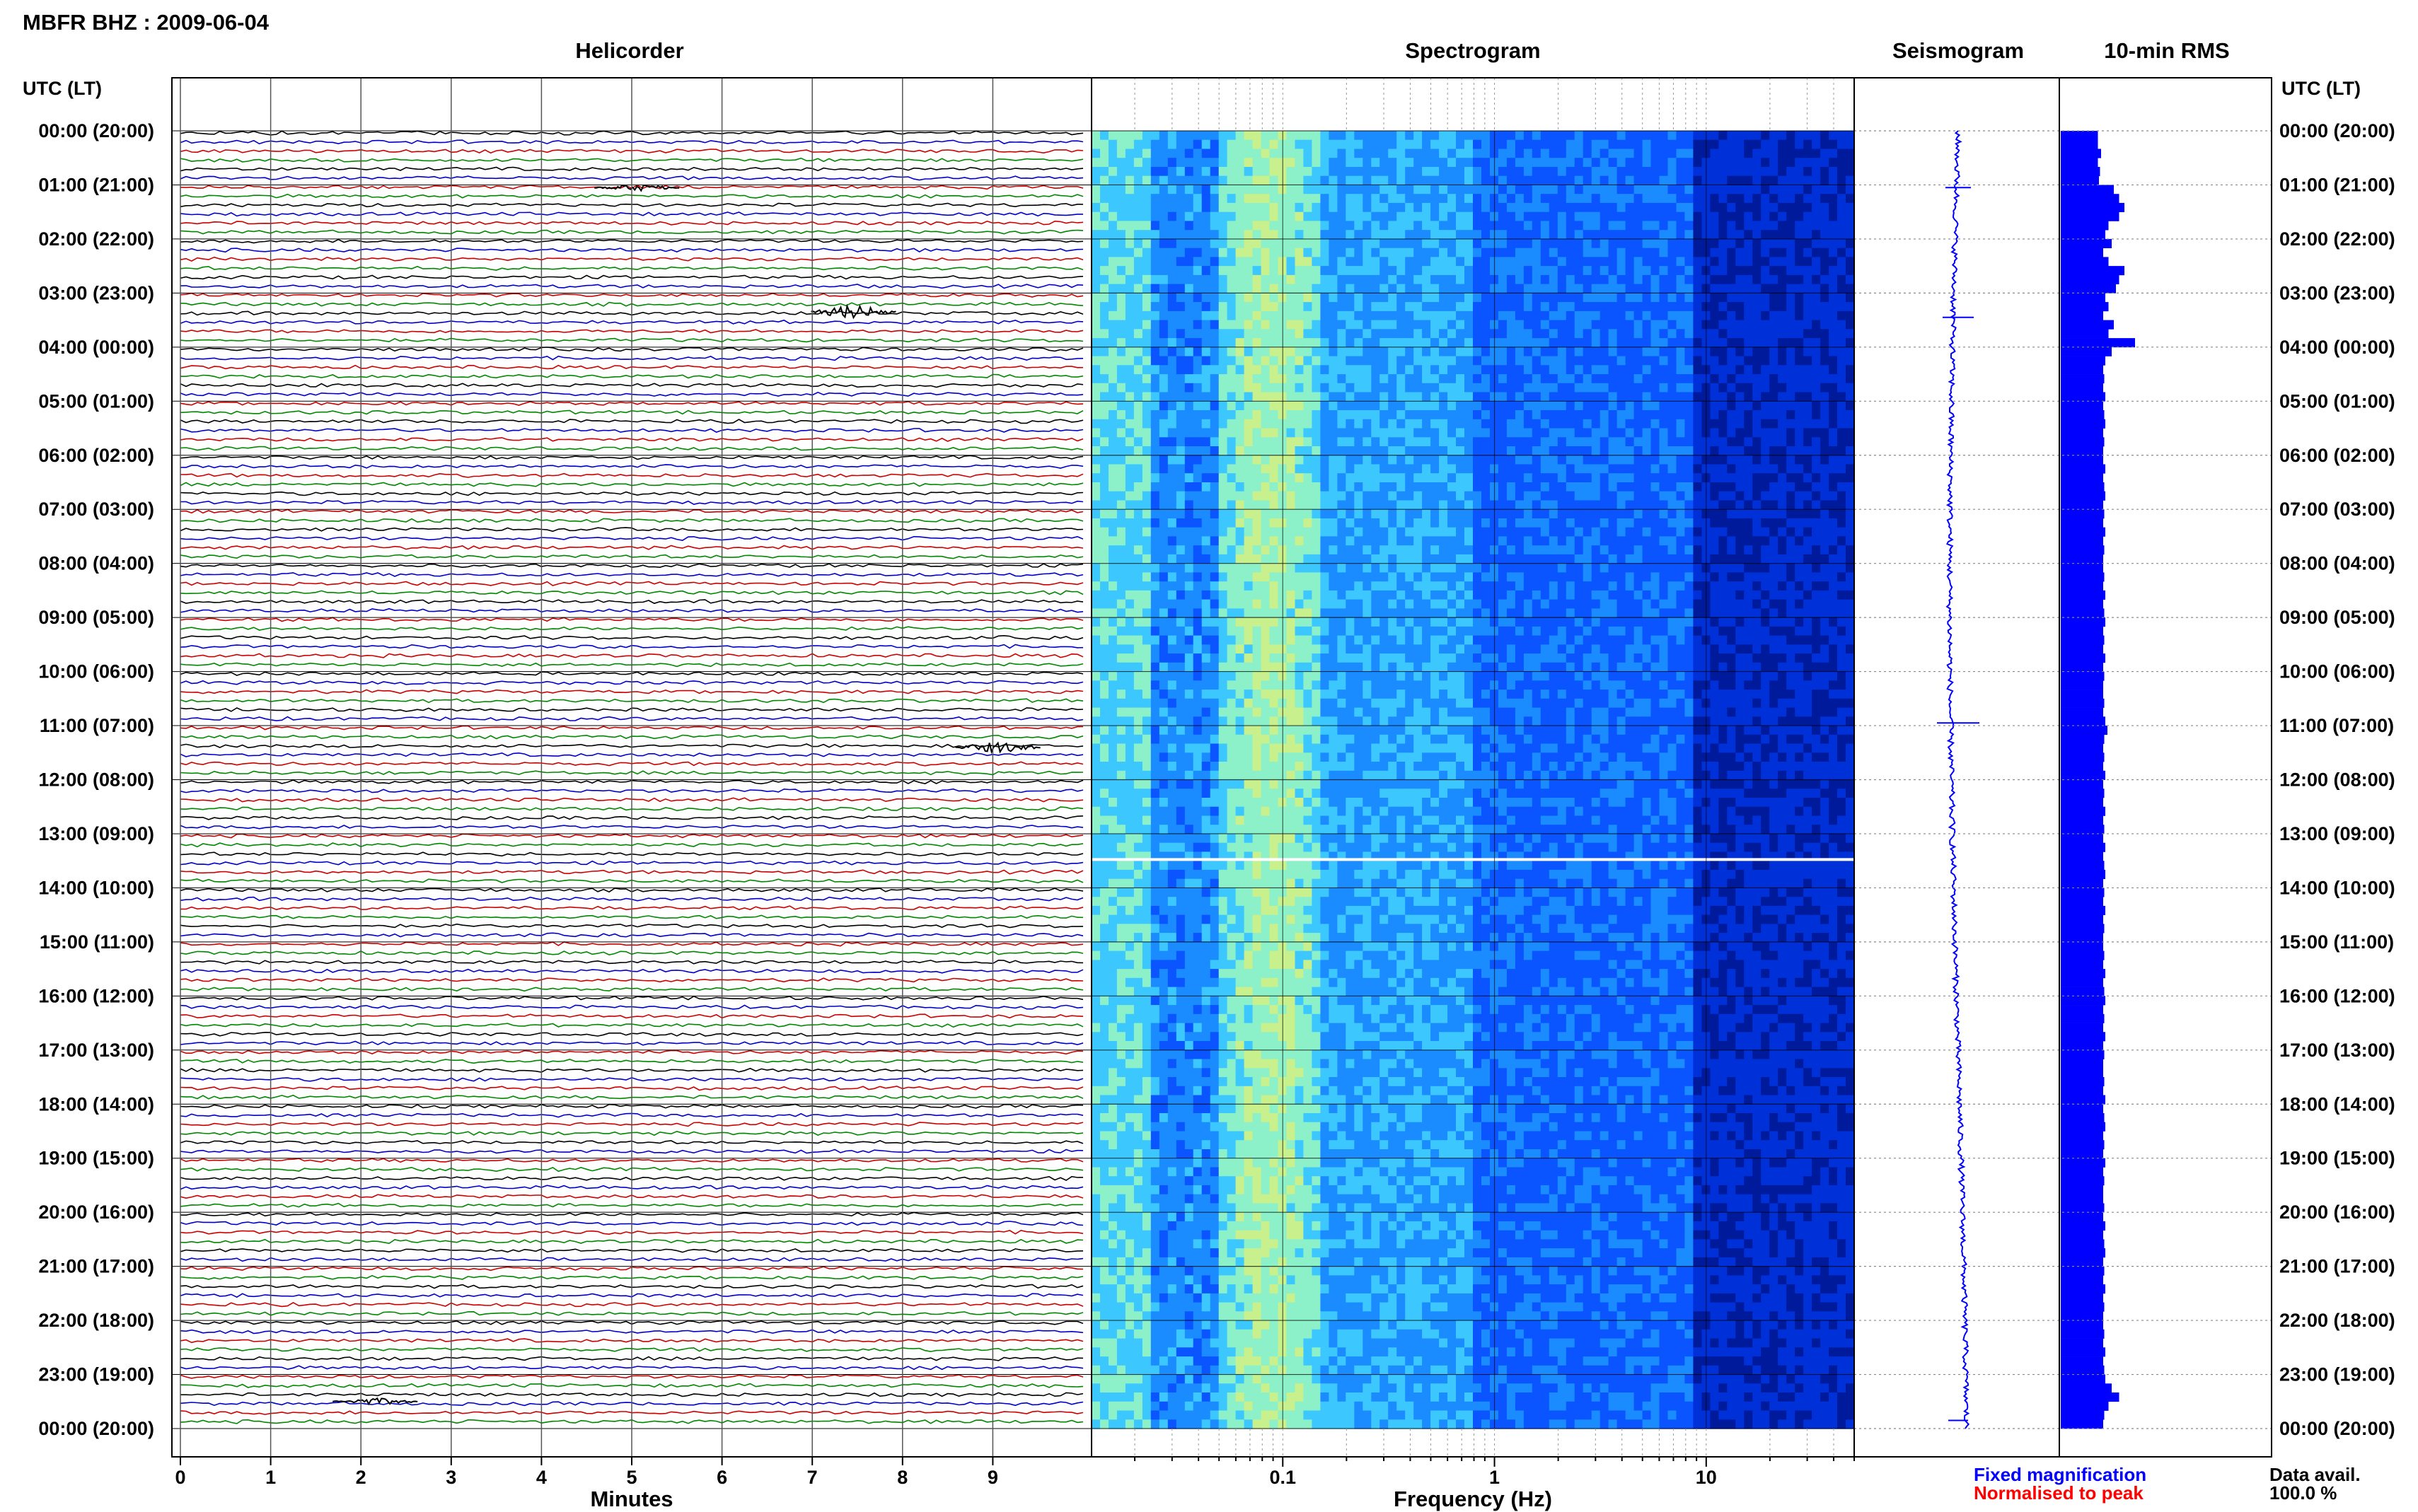  What do you see at coordinates (2337, 671) in the screenshot?
I see `time-label-right: 10:00 (06:00)` at bounding box center [2337, 671].